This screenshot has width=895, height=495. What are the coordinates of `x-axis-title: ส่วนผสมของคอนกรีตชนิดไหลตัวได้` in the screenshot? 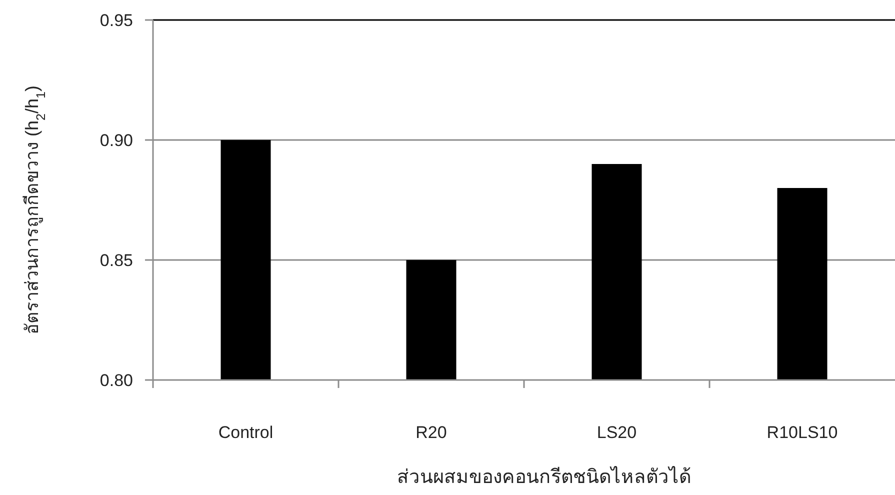 It's located at (544, 477).